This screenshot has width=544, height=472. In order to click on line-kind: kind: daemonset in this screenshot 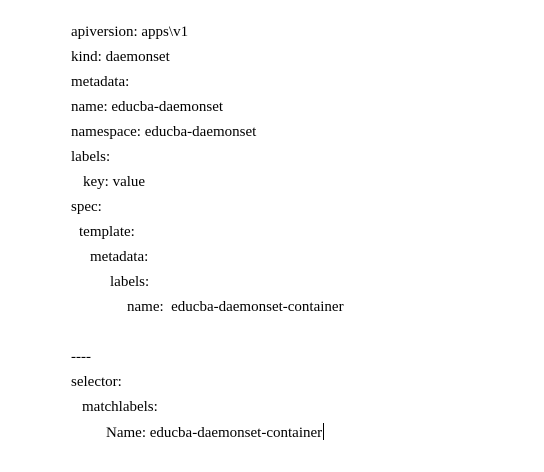, I will do `click(120, 57)`.